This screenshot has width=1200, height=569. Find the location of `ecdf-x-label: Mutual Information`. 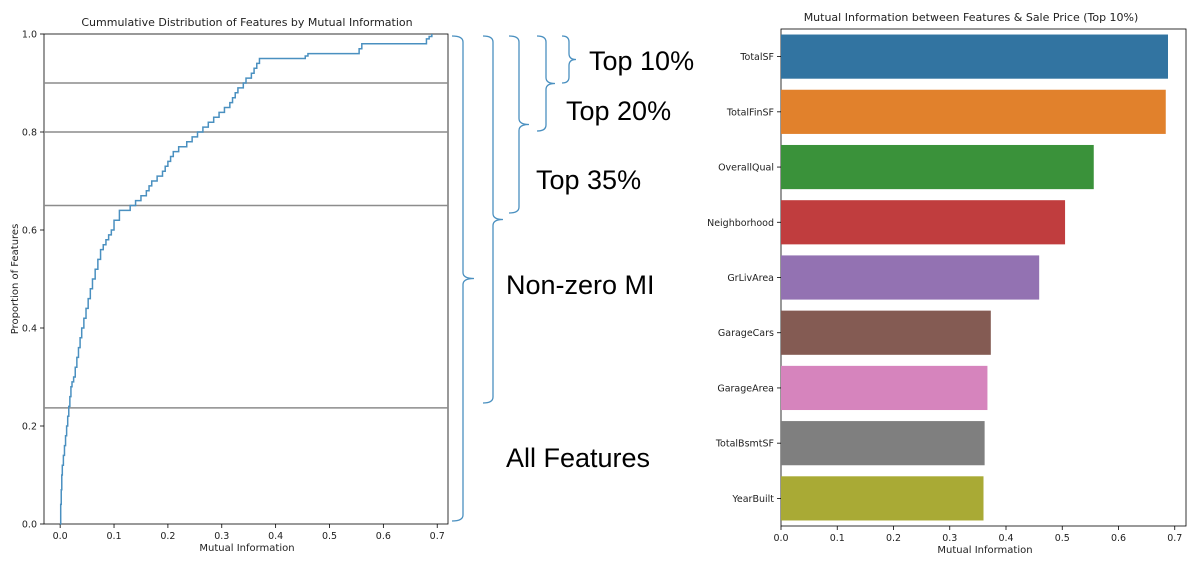

ecdf-x-label: Mutual Information is located at coordinates (246, 548).